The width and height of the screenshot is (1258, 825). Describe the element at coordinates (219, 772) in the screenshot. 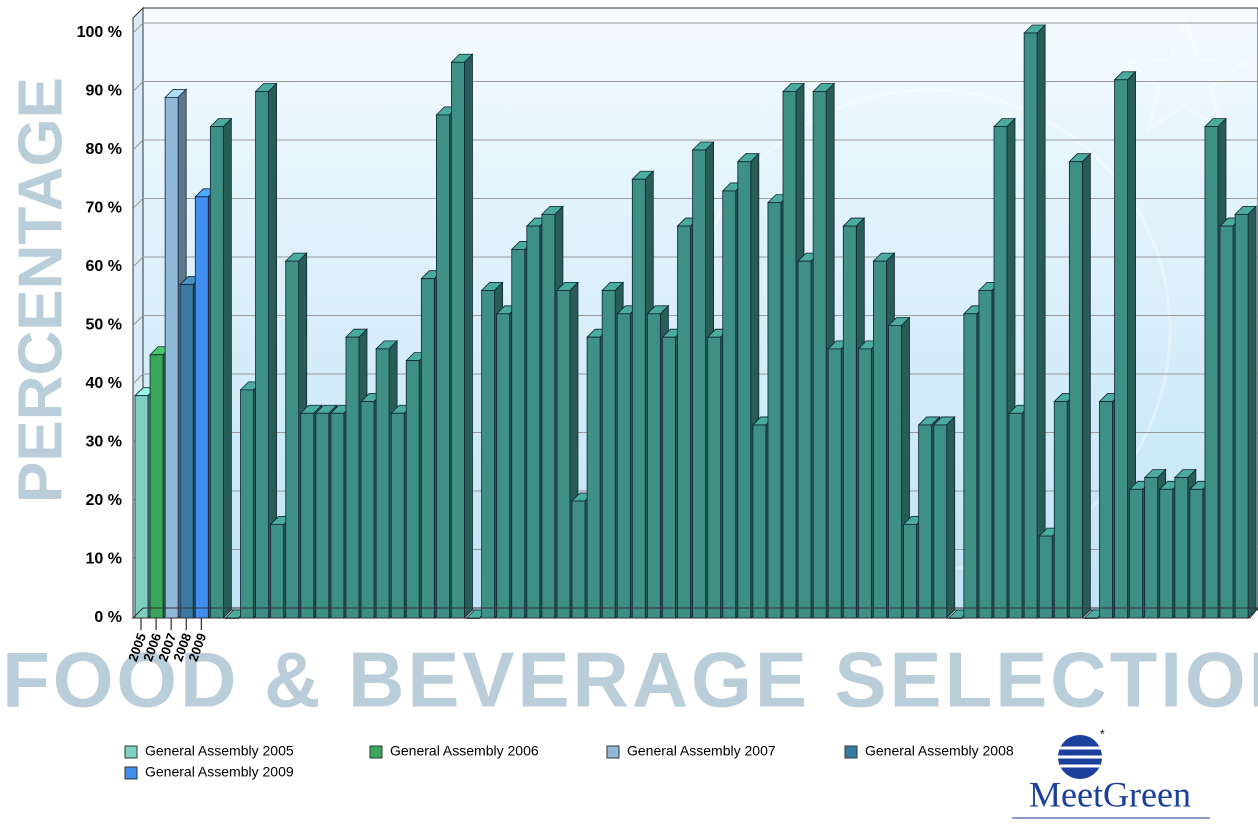

I see `legend-label: General Assembly 2009` at that location.